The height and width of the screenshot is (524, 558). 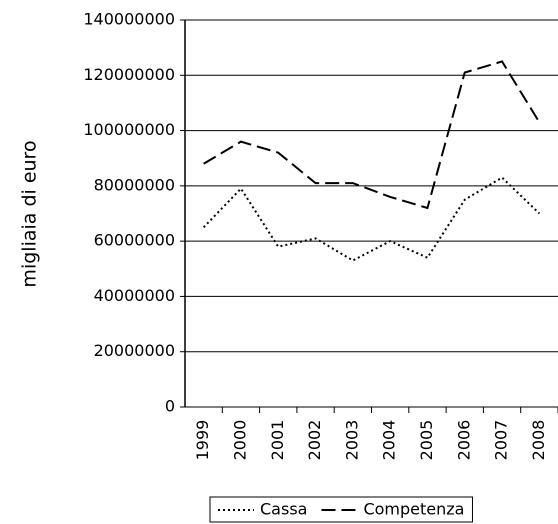 What do you see at coordinates (413, 509) in the screenshot?
I see `legend-label: Competenza` at bounding box center [413, 509].